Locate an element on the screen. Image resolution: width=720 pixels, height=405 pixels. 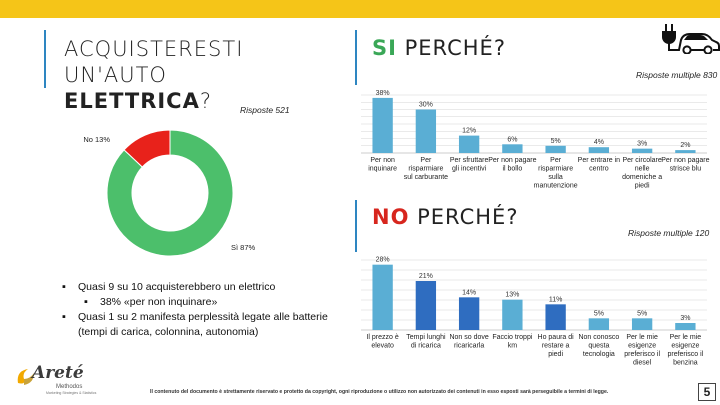
si-section-title: SI PERCHÉ? is located at coordinates (439, 48).